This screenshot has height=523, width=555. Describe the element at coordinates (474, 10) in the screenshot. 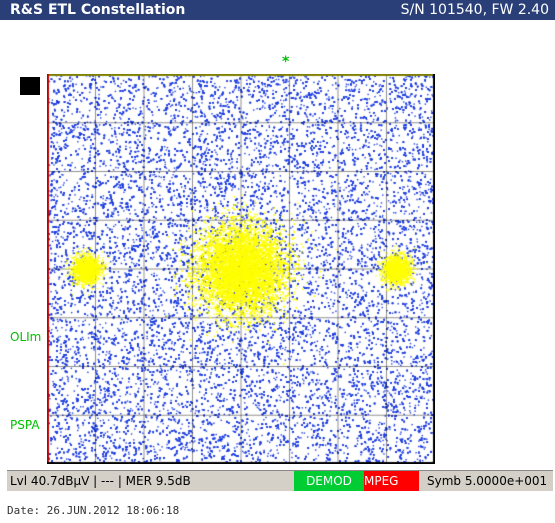

I see `serial-firmware: S/N 101540, FW 2.40` at that location.